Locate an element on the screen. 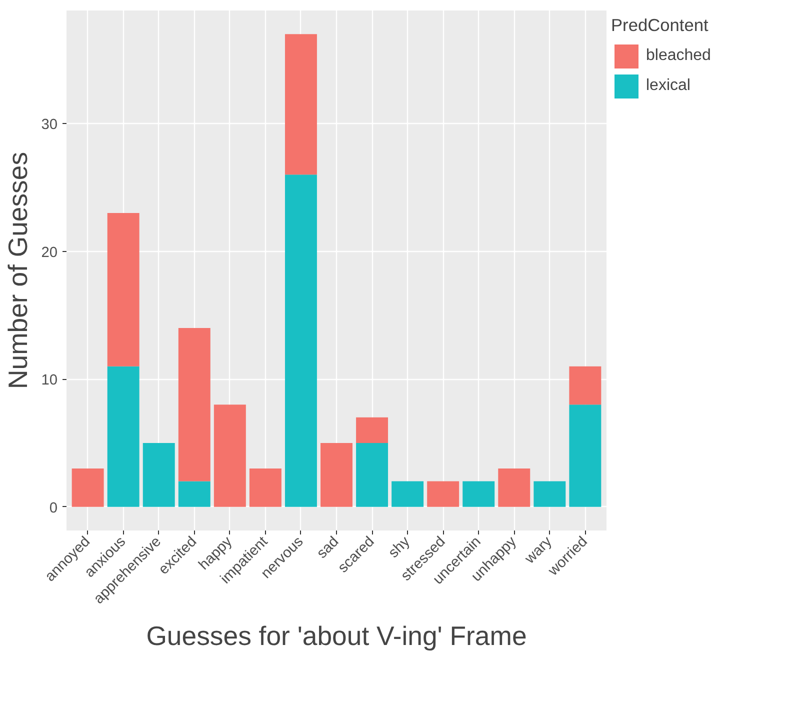 The image size is (809, 722). legend-title: PredContent is located at coordinates (660, 25).